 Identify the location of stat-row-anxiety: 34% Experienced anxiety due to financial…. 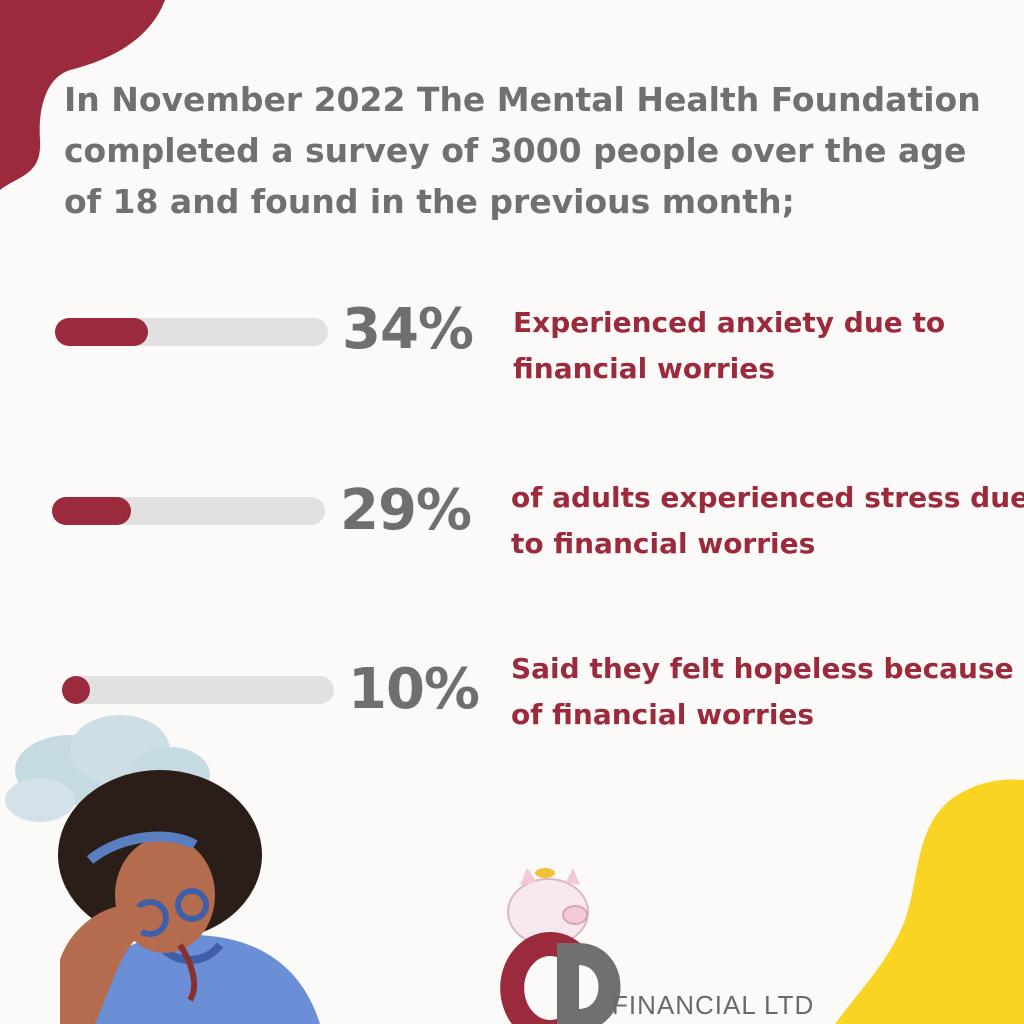
(512, 355).